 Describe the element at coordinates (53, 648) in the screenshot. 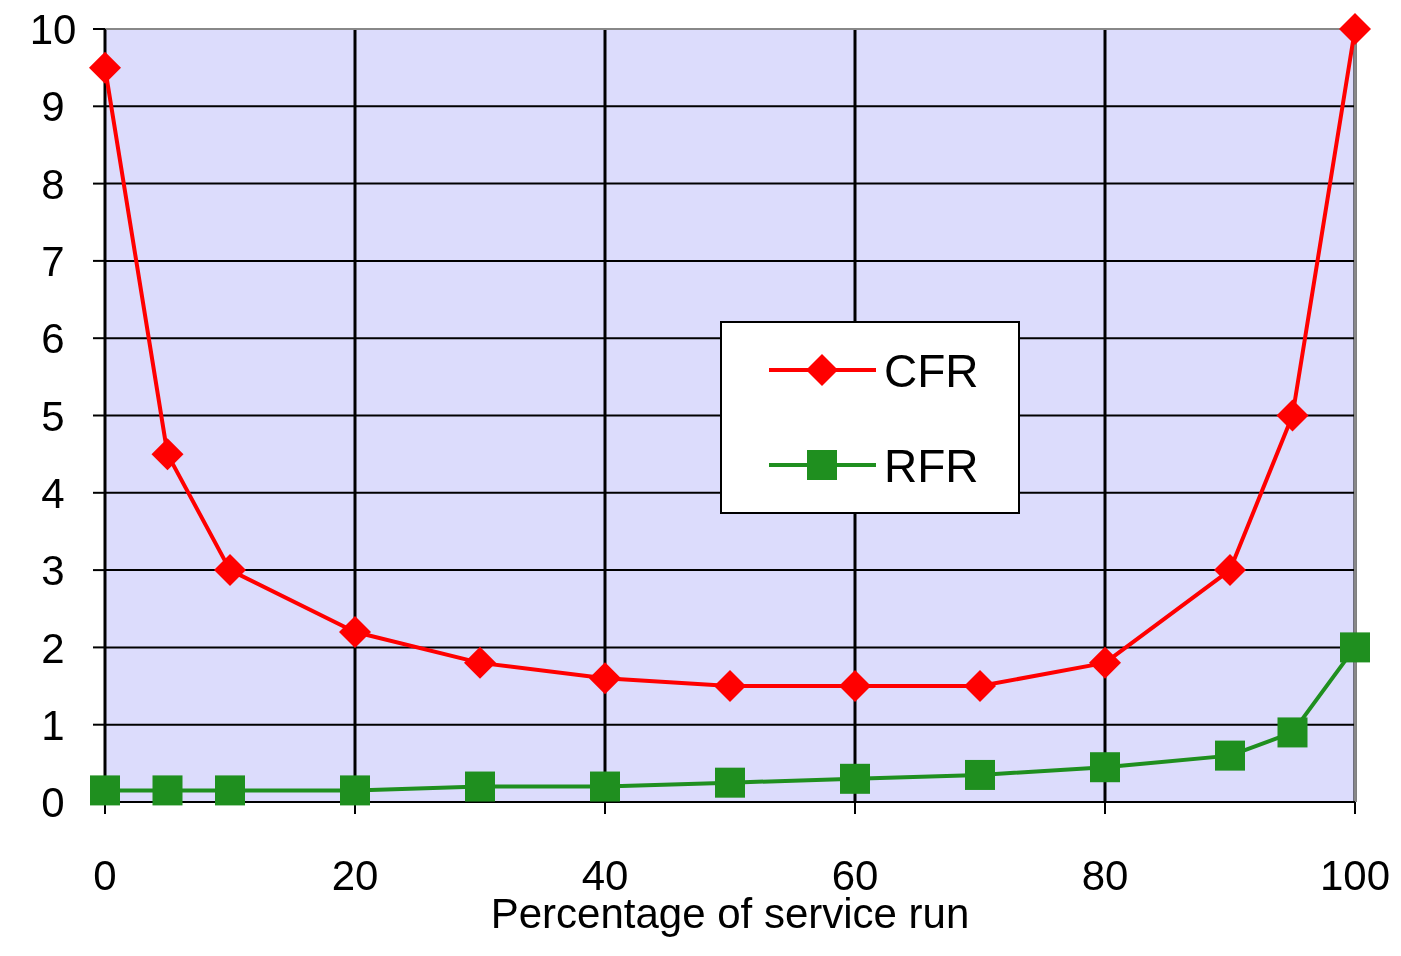

I see `y-tick-label: 2` at that location.